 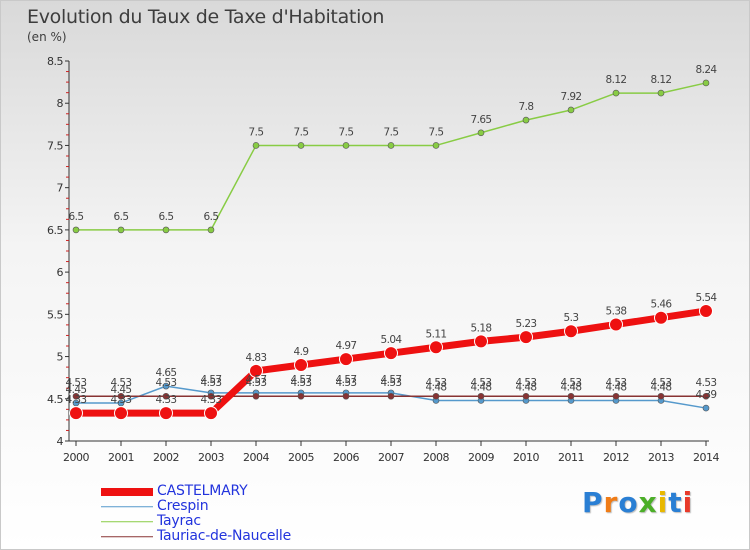 What do you see at coordinates (60, 272) in the screenshot?
I see `y-tick-label: 6` at bounding box center [60, 272].